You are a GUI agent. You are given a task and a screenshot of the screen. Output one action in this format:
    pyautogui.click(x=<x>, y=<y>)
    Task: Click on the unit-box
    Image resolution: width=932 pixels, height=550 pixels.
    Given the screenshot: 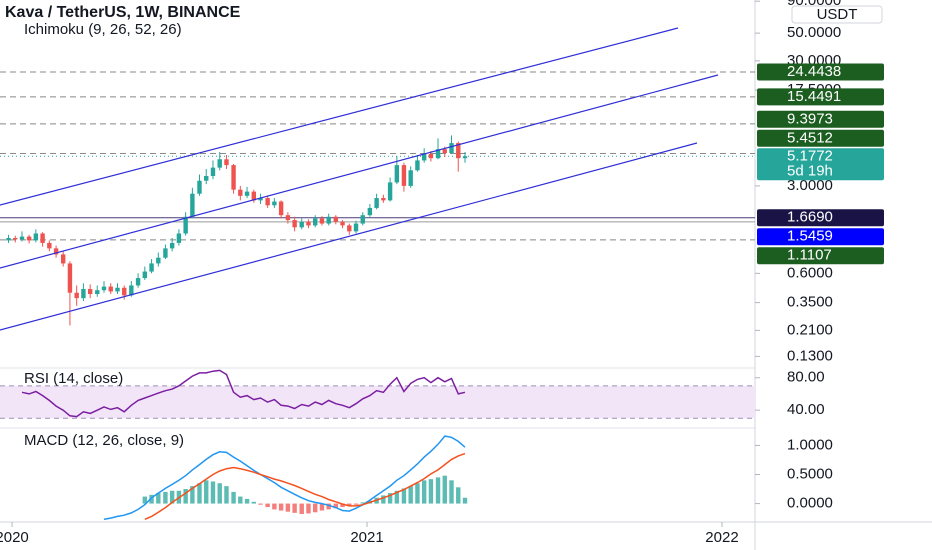 What is the action you would take?
    pyautogui.click(x=837, y=14)
    